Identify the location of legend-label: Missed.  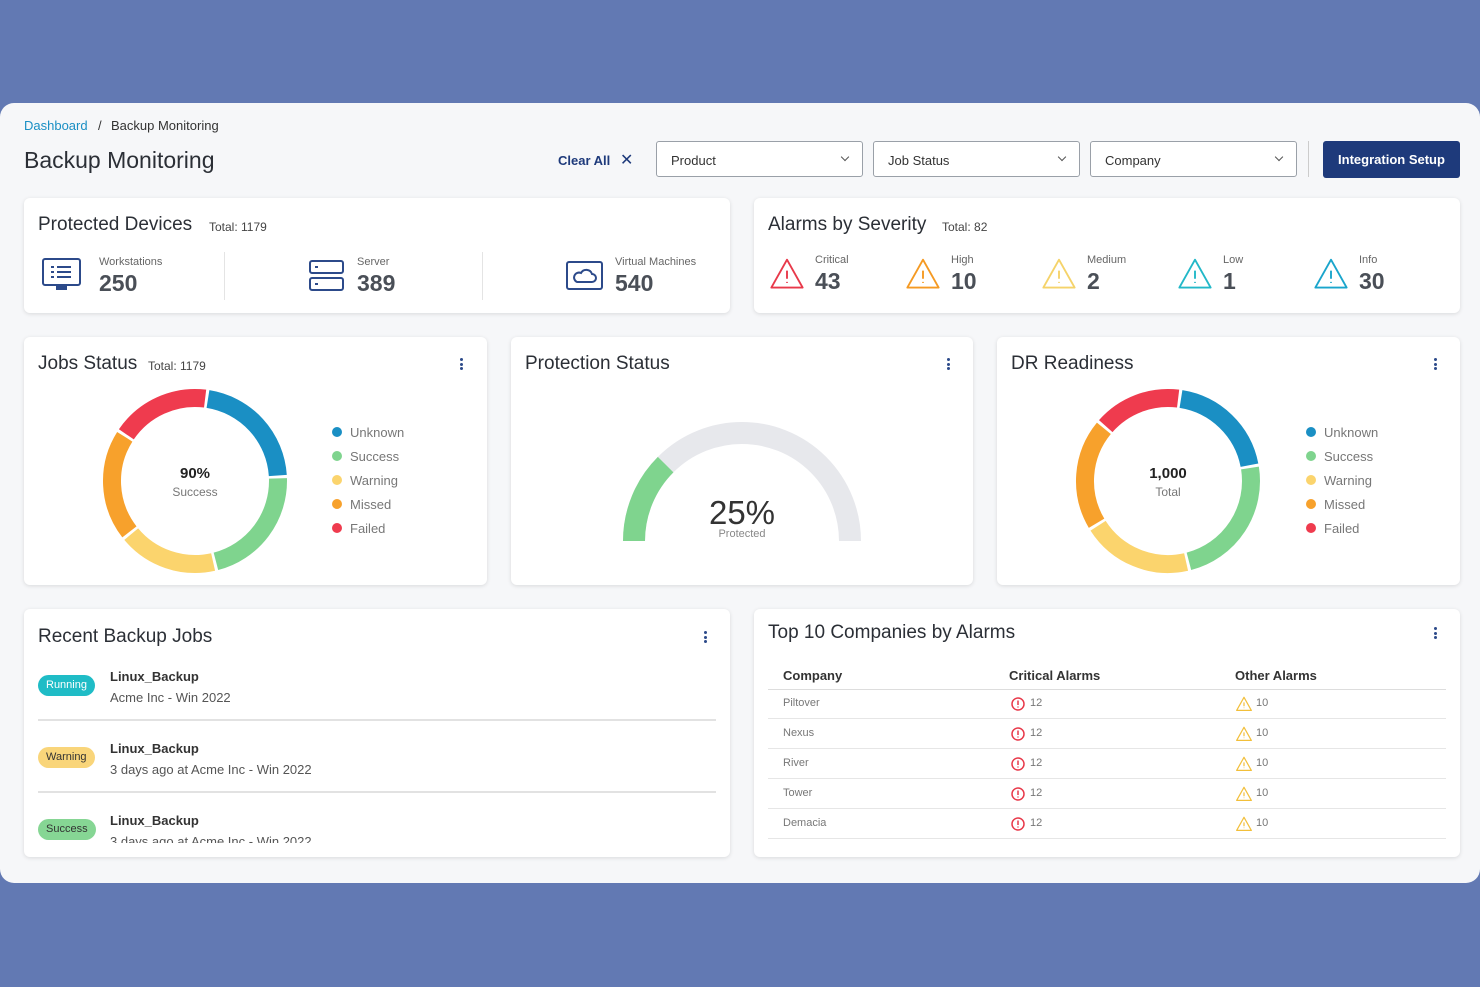
(1345, 504).